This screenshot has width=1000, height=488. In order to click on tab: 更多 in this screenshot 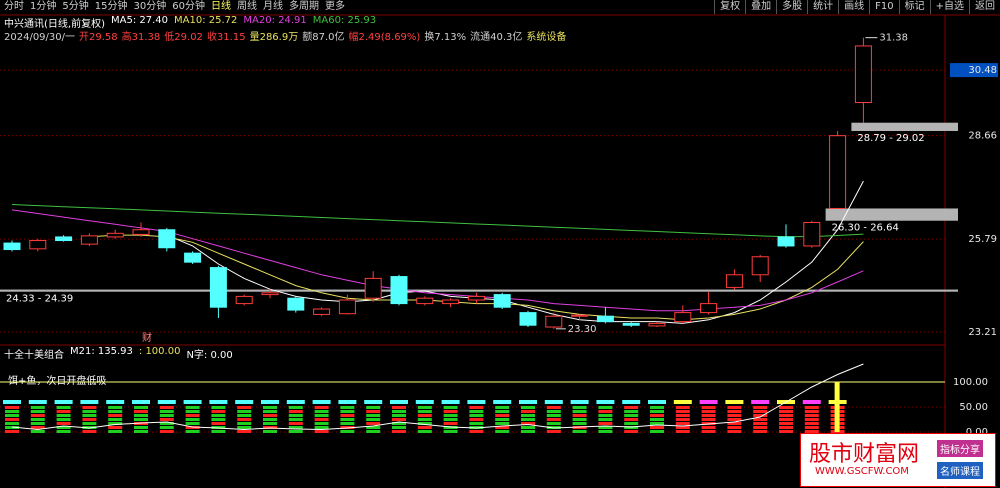, I will do `click(334, 6)`.